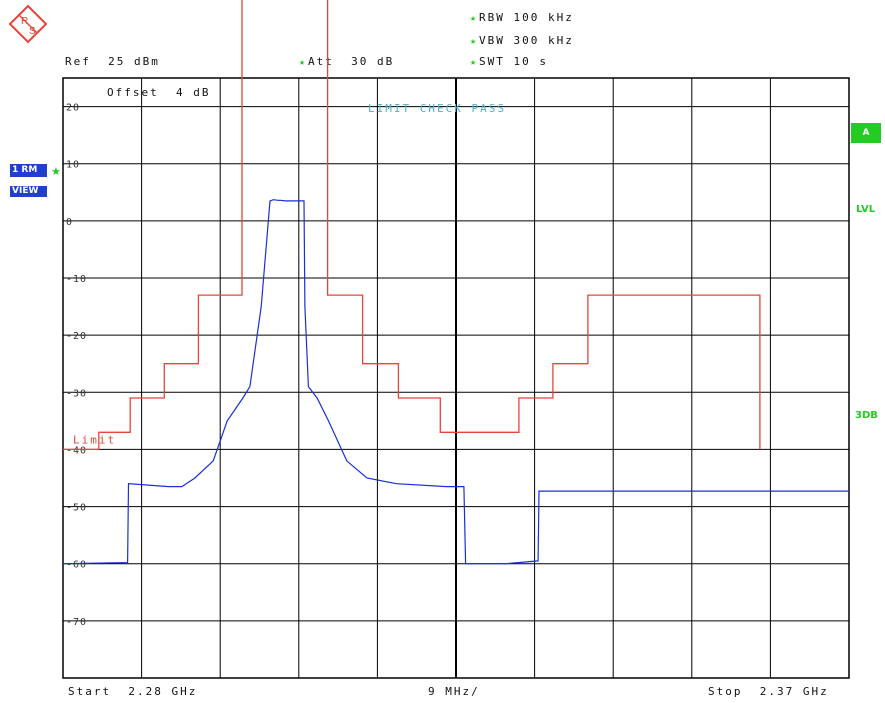  What do you see at coordinates (76, 279) in the screenshot?
I see `y-tick-label: -10` at bounding box center [76, 279].